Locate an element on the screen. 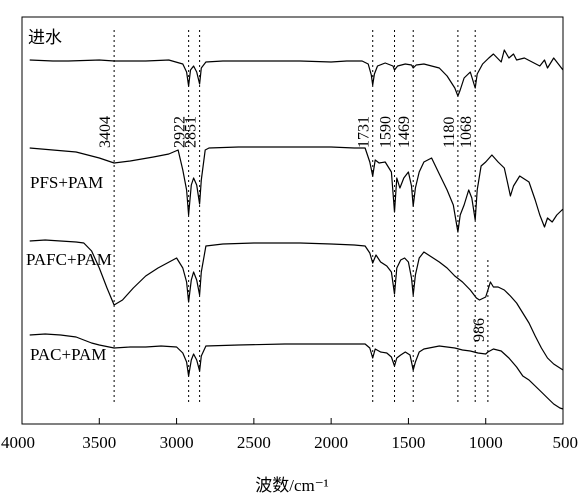  reference-line-label: 1590 is located at coordinates (386, 132).